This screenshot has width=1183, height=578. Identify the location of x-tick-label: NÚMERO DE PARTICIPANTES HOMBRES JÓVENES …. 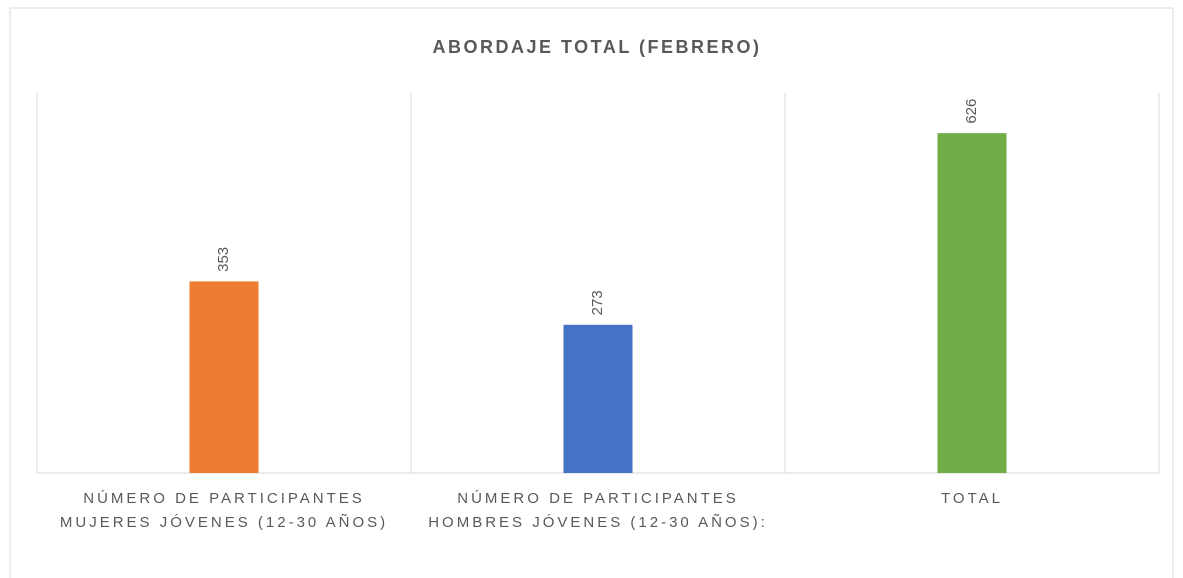
(598, 510).